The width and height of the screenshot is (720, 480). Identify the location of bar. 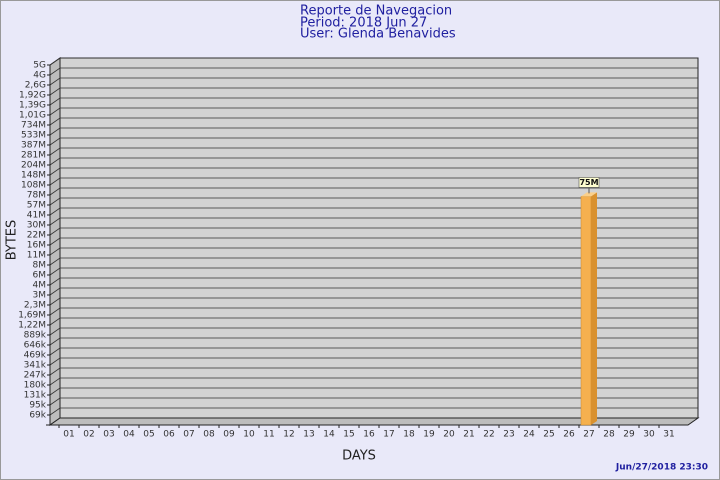
(586, 311).